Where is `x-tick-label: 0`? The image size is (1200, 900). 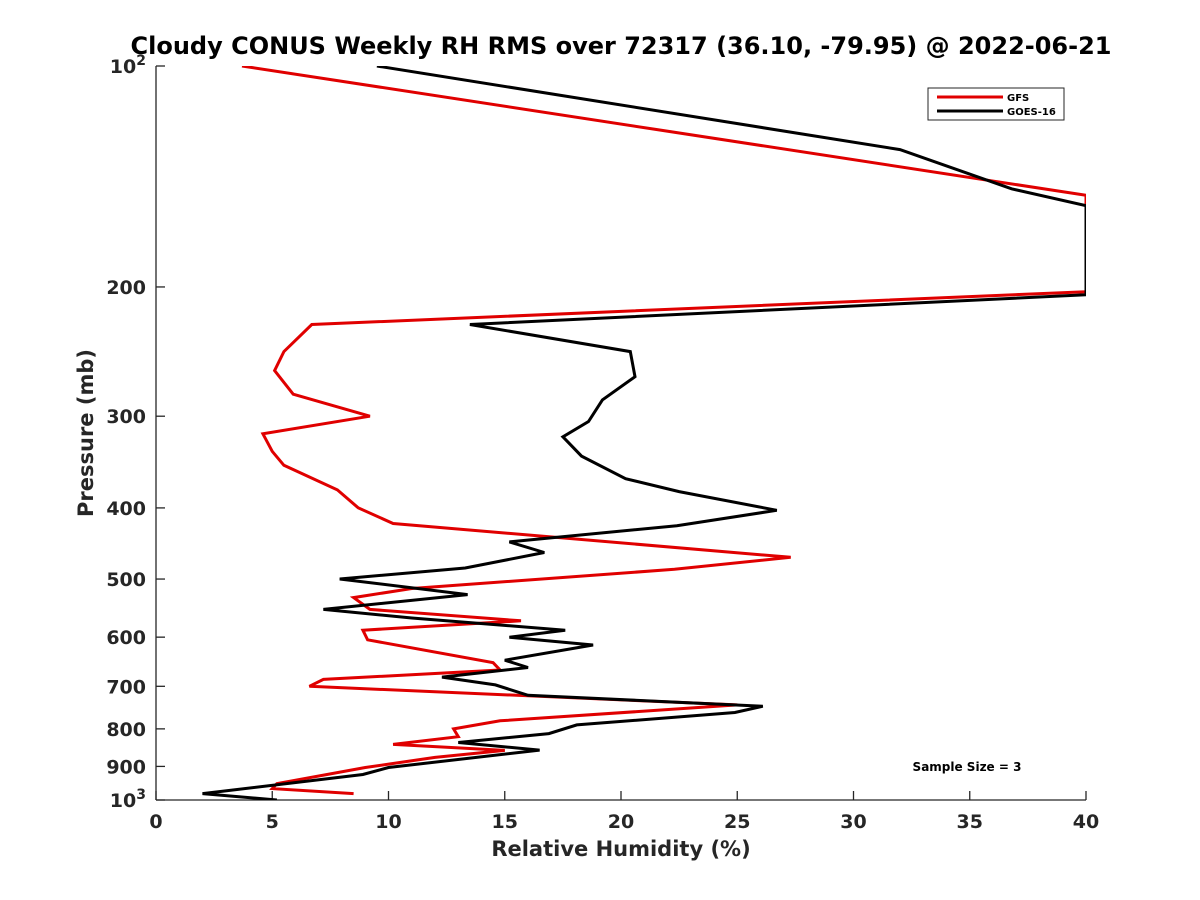 x-tick-label: 0 is located at coordinates (155, 822).